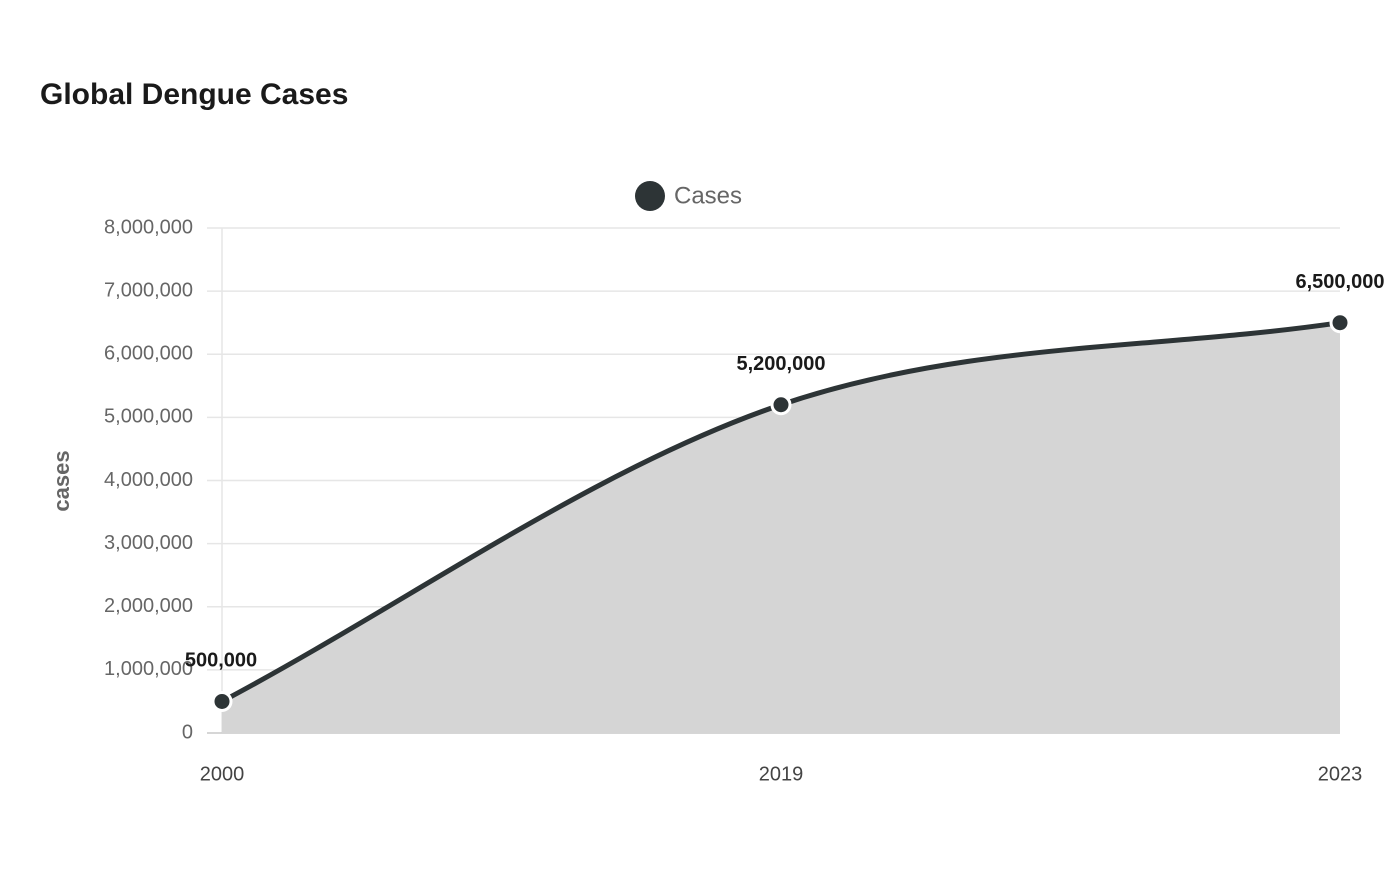 This screenshot has height=880, width=1400. I want to click on x-tick-label: 2019, so click(781, 774).